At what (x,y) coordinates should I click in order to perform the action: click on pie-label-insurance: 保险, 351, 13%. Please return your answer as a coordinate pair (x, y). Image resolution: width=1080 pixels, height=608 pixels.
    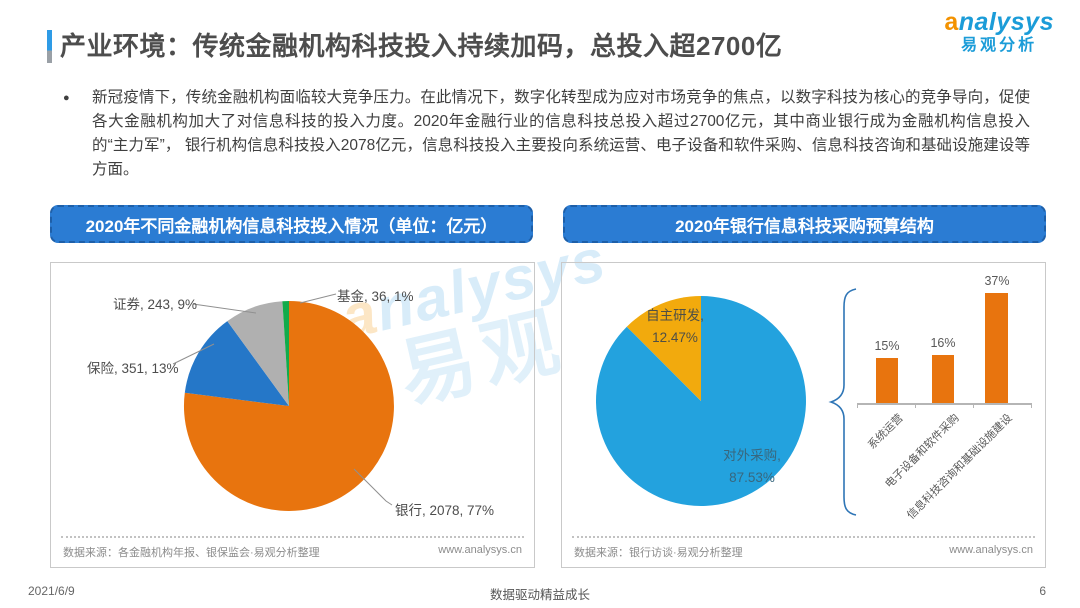
    Looking at the image, I should click on (133, 368).